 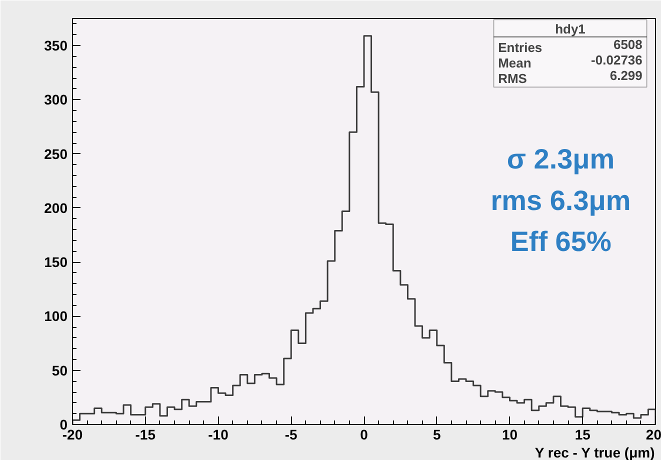 I want to click on y-tick-label: 100, so click(x=56, y=316).